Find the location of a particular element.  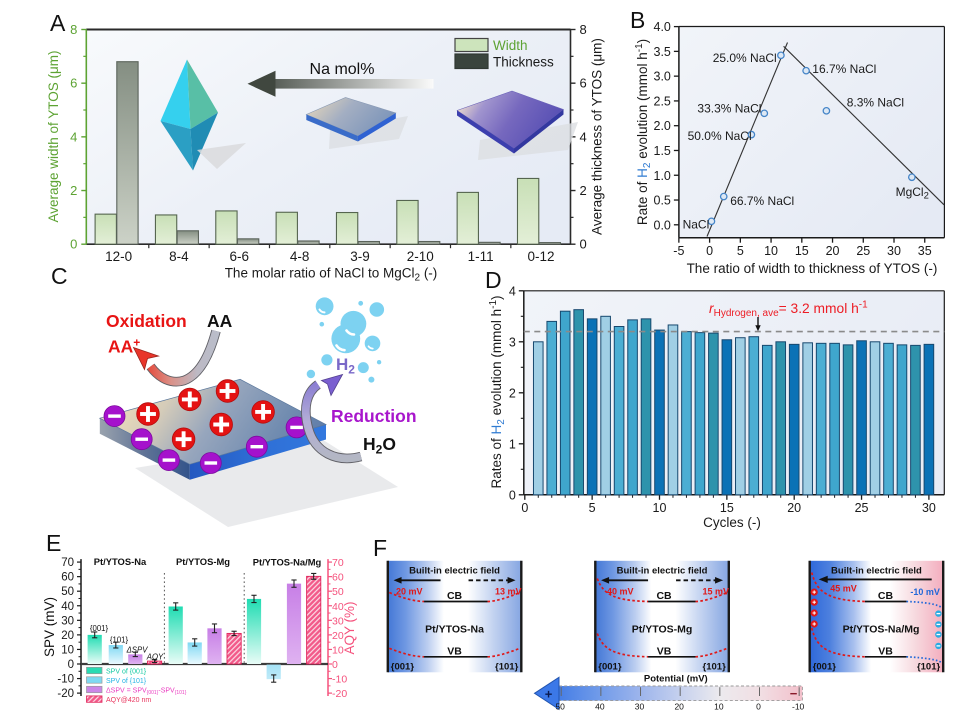

svg-text: 35 is located at coordinates (925, 251).